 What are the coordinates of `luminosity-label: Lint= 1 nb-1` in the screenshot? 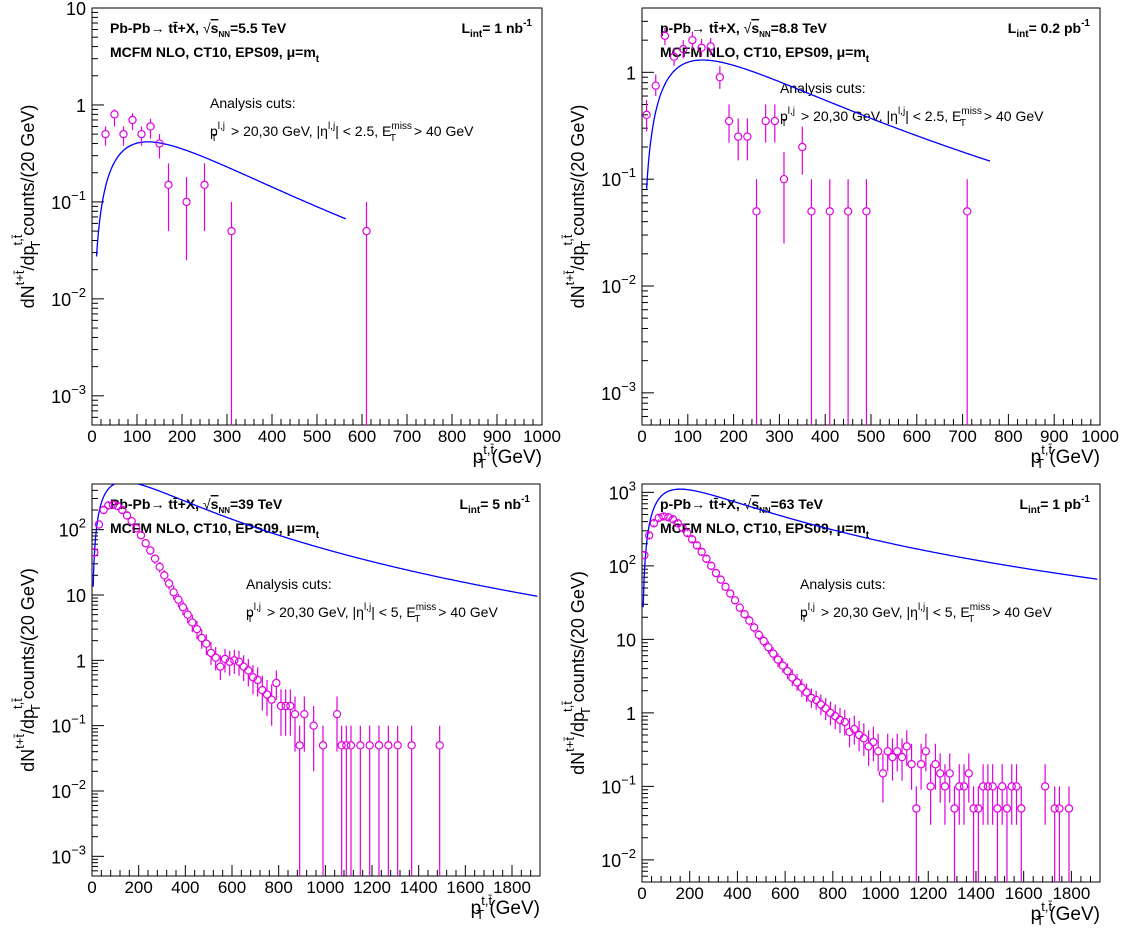 It's located at (496, 29).